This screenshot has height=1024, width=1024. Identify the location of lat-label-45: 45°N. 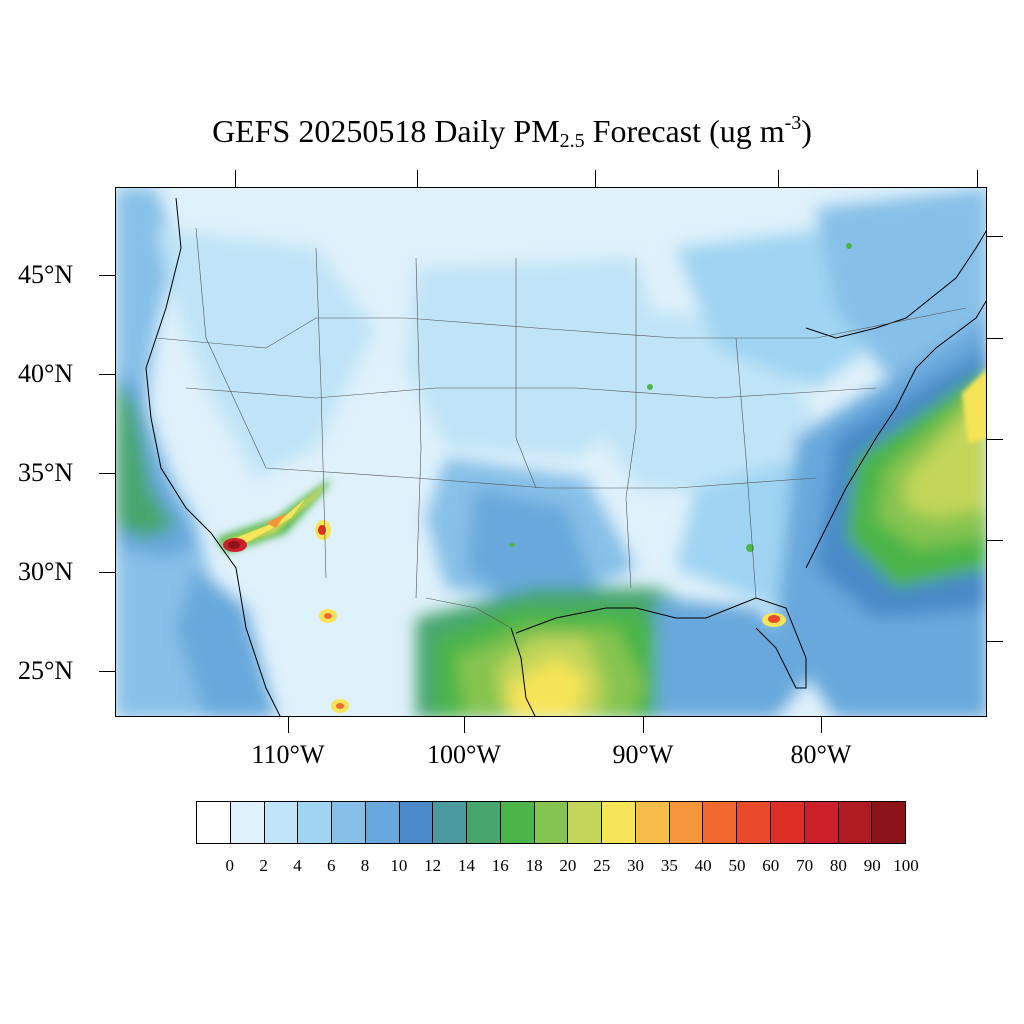
(46, 274).